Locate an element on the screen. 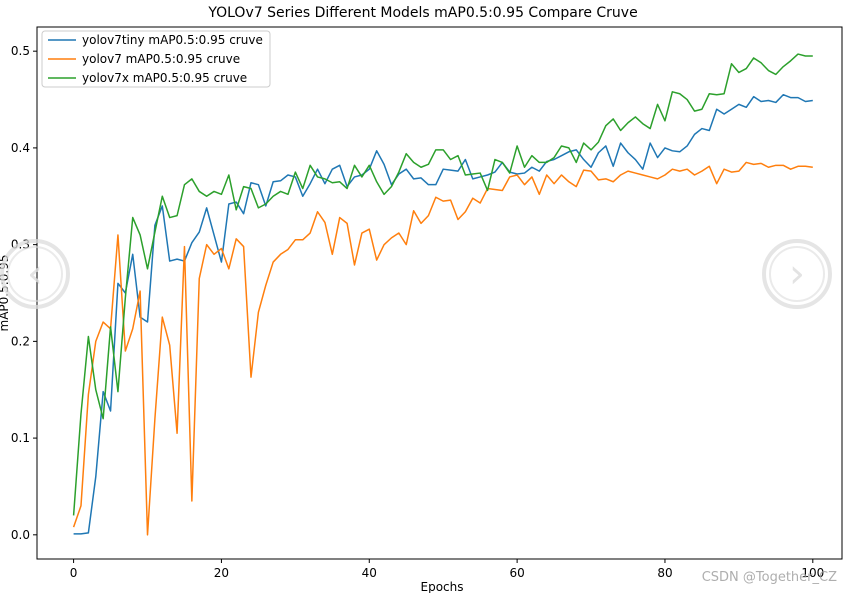 Image resolution: width=845 pixels, height=593 pixels. x-tick-label: 20 is located at coordinates (221, 573).